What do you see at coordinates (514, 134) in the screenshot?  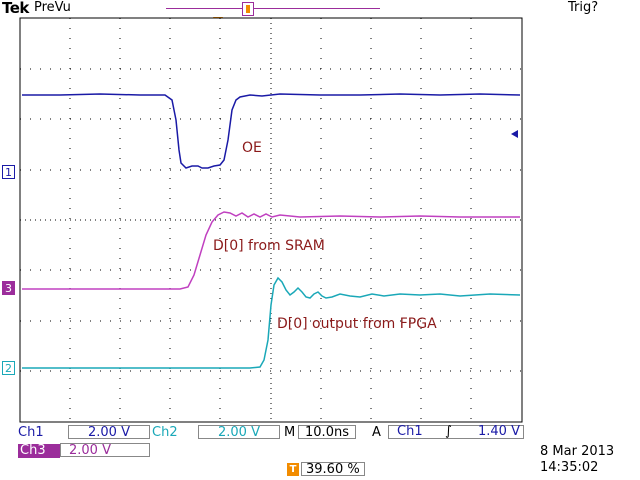 I see `trigger-level-arrow-icon` at bounding box center [514, 134].